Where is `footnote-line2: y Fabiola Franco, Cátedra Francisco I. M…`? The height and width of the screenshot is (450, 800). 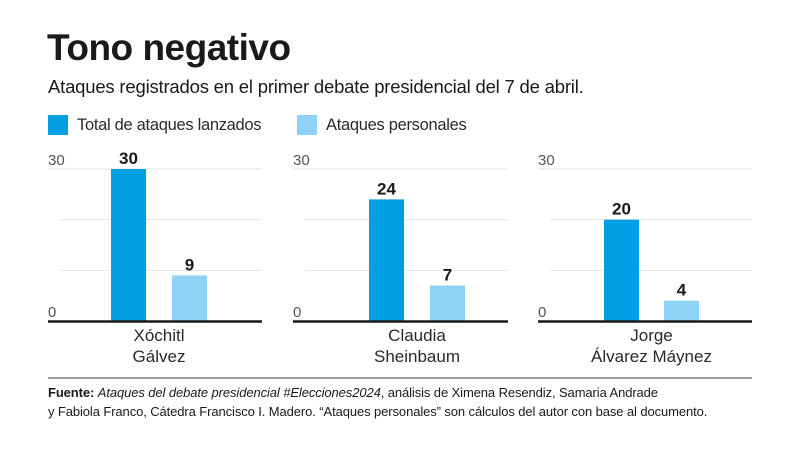 footnote-line2: y Fabiola Franco, Cátedra Francisco I. M… is located at coordinates (378, 411).